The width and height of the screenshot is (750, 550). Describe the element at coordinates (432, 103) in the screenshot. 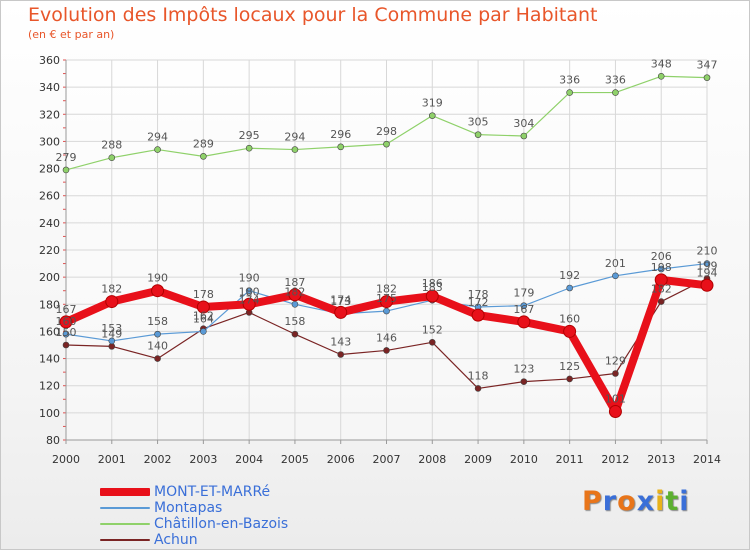

I see `data-label-ch-tillon-en-bazois-2008: 319` at that location.